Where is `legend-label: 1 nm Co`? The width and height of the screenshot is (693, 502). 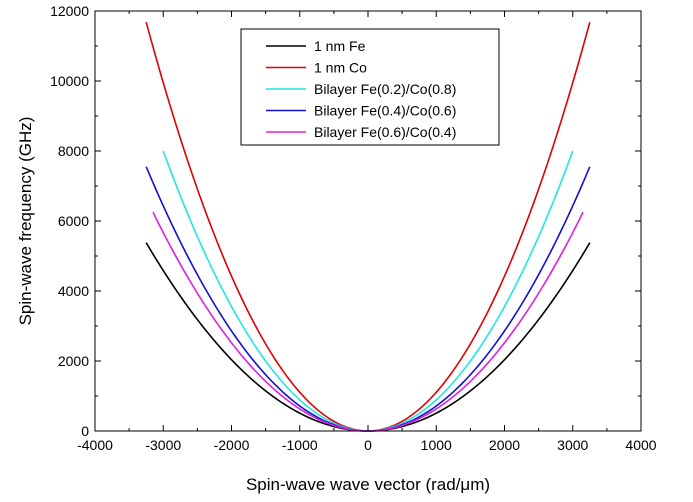
legend-label: 1 nm Co is located at coordinates (340, 68).